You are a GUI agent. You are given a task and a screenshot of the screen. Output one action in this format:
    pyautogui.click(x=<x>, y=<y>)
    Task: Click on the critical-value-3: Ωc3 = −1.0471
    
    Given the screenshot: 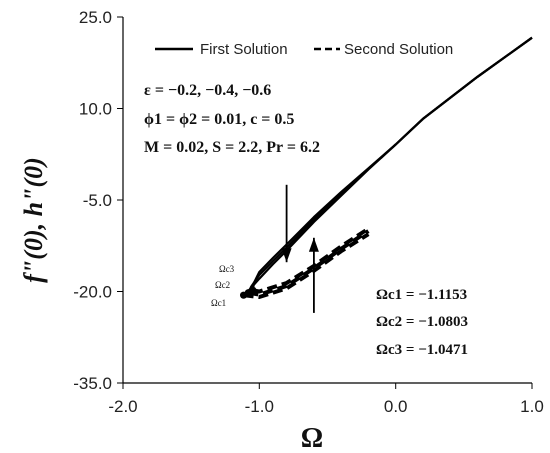 What is the action you would take?
    pyautogui.click(x=422, y=350)
    